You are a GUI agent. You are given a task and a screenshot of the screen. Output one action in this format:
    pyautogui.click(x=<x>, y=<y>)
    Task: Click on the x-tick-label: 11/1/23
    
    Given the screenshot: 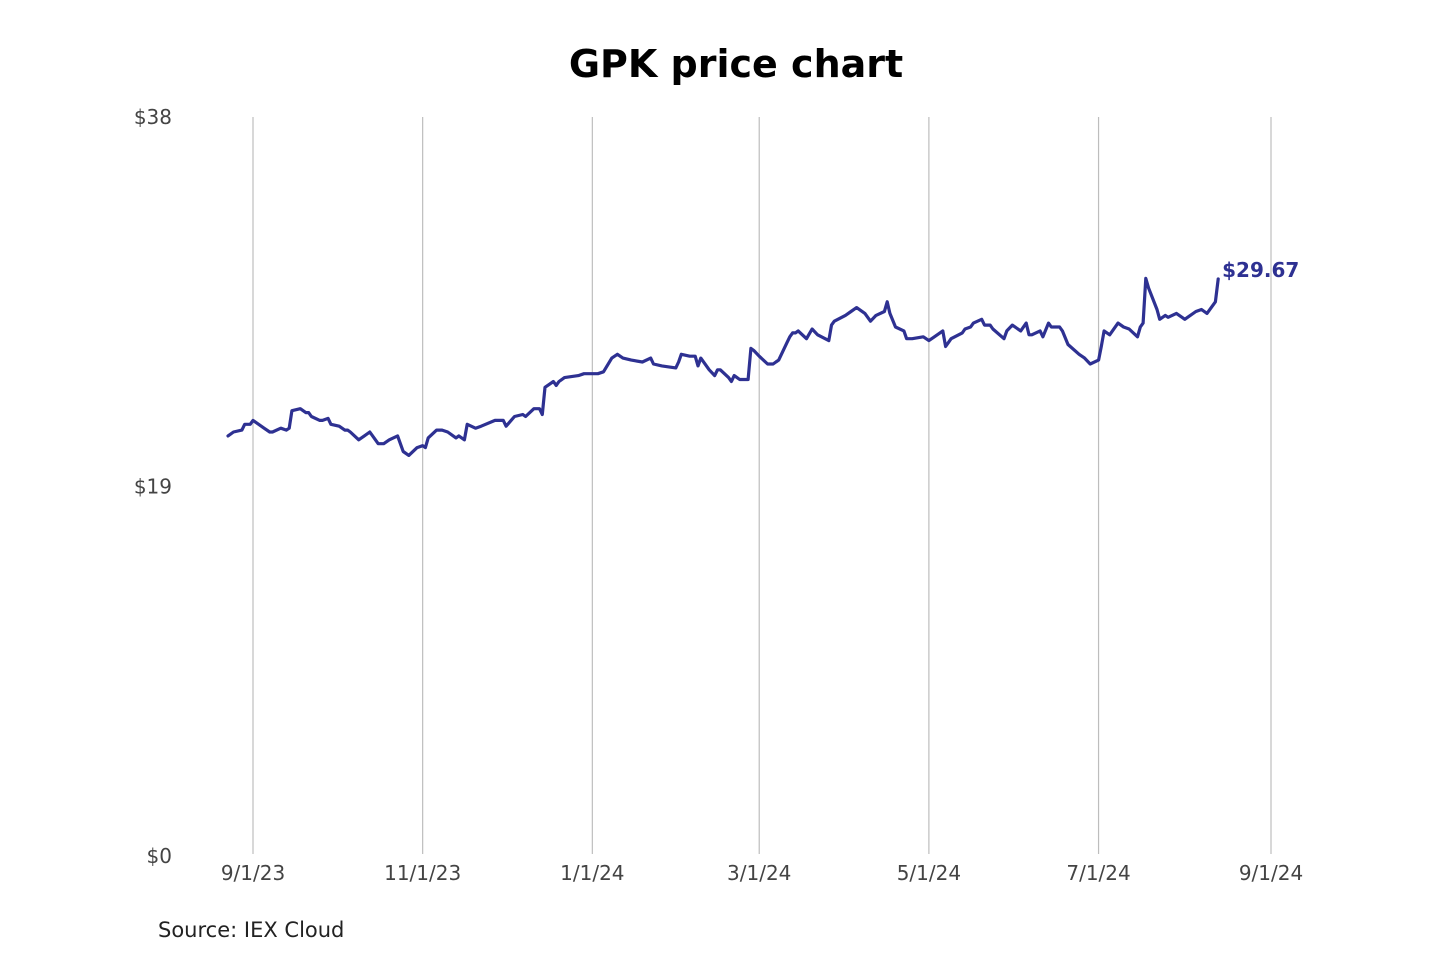 What is the action you would take?
    pyautogui.click(x=422, y=873)
    